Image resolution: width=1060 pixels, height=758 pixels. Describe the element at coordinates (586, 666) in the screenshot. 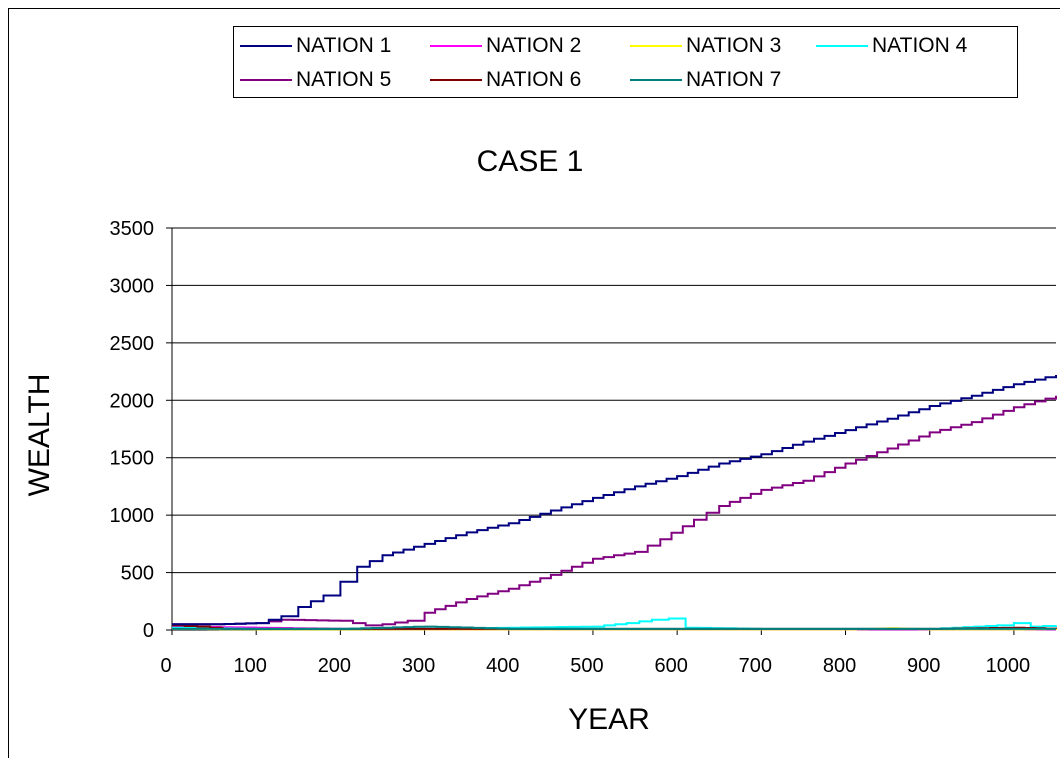

I see `x-tick-label: 500` at that location.